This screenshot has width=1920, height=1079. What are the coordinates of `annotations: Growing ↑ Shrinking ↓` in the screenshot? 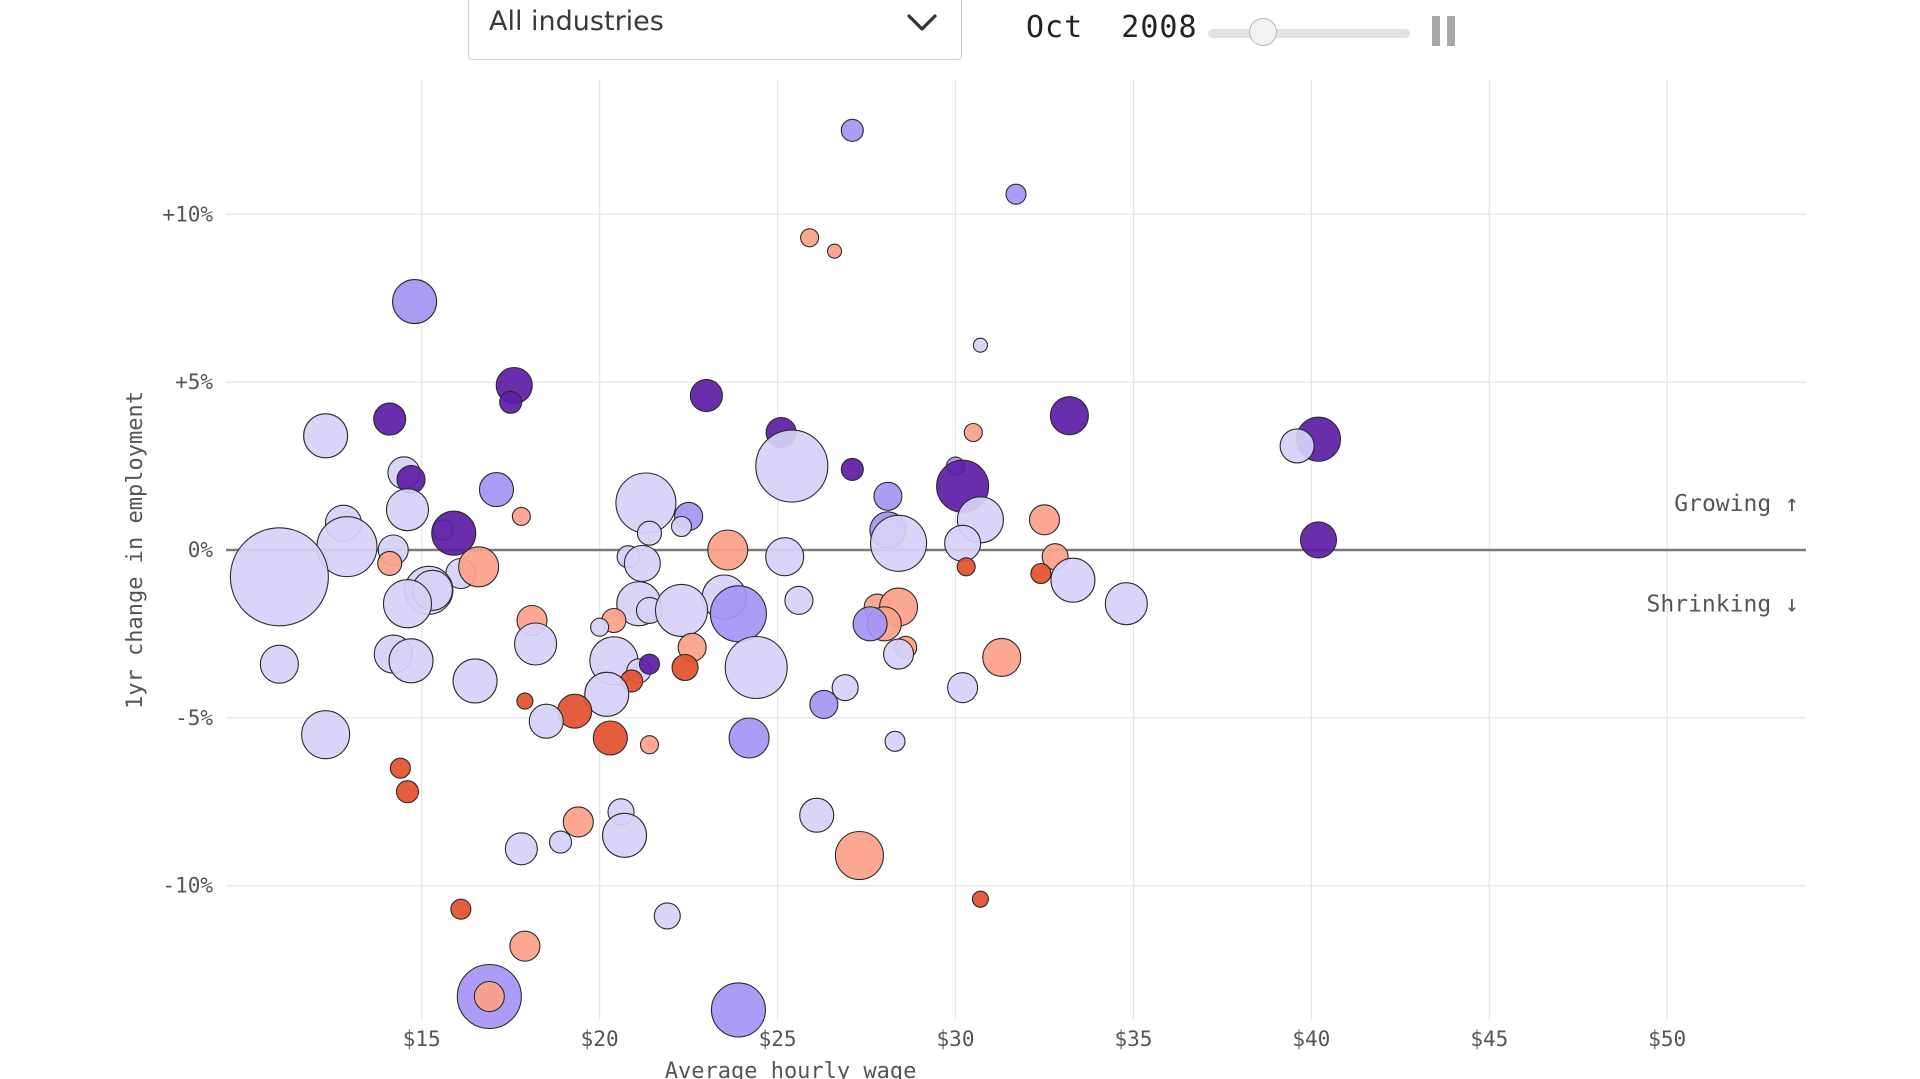 It's located at (1723, 554).